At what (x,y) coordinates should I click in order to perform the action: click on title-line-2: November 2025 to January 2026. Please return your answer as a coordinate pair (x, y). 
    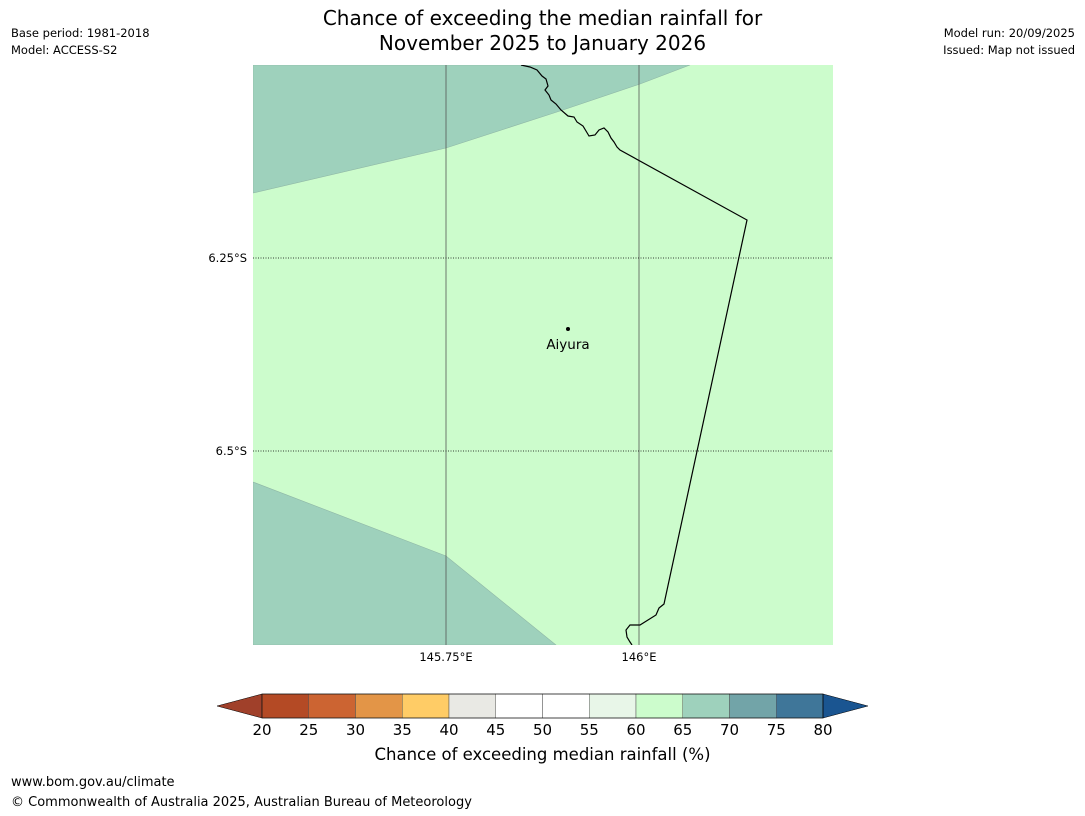
    Looking at the image, I should click on (542, 43).